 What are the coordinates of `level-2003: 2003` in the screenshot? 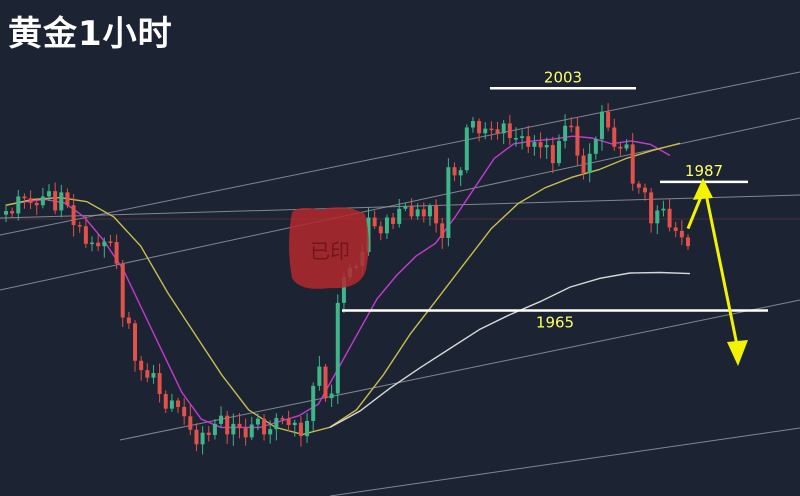 It's located at (563, 79).